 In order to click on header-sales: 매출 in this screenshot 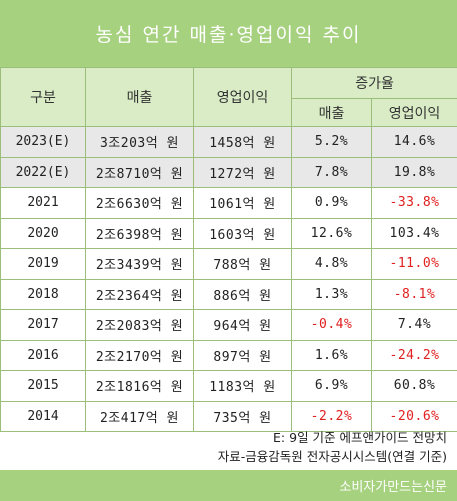, I will do `click(139, 97)`.